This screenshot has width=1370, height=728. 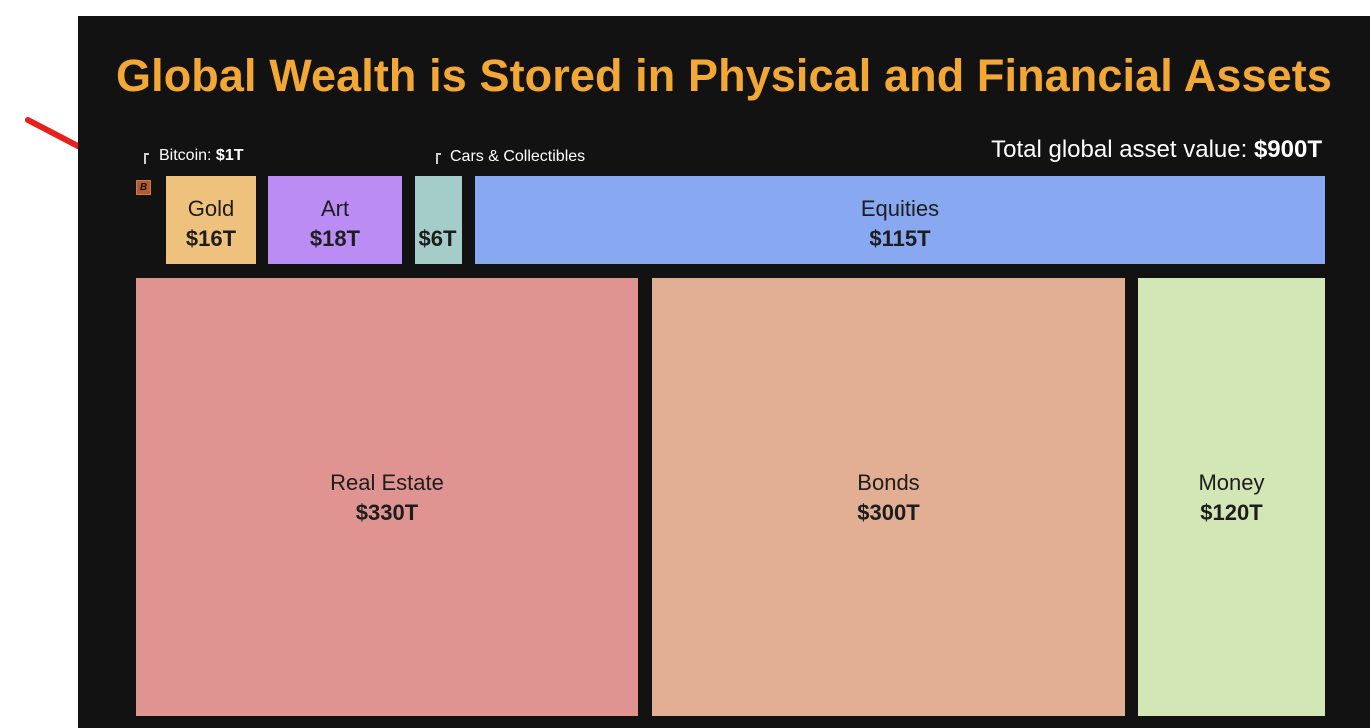 What do you see at coordinates (1231, 512) in the screenshot?
I see `tile-money-value: $120T` at bounding box center [1231, 512].